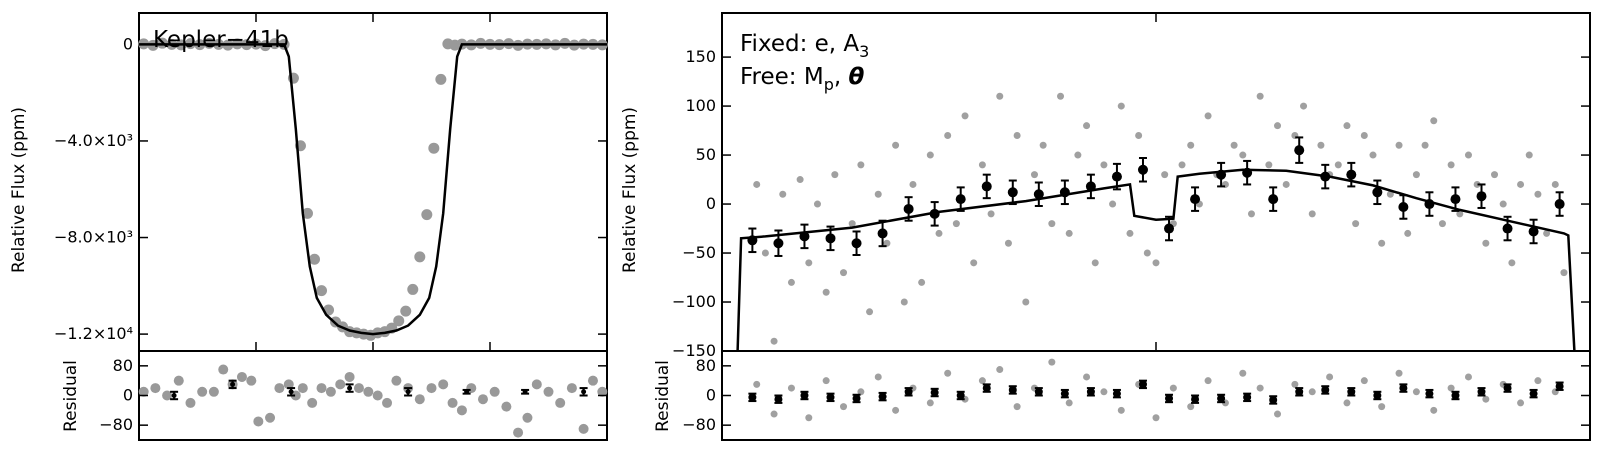  I want to click on y-tick-label: −80, so click(116, 424).